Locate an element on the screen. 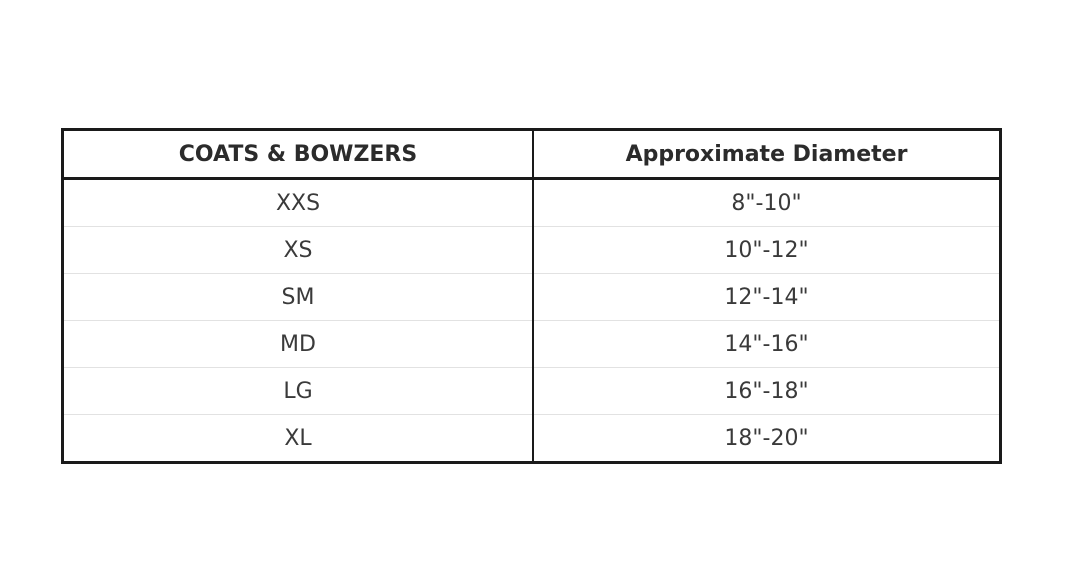  table-row: XXS 8"-10" is located at coordinates (531, 202).